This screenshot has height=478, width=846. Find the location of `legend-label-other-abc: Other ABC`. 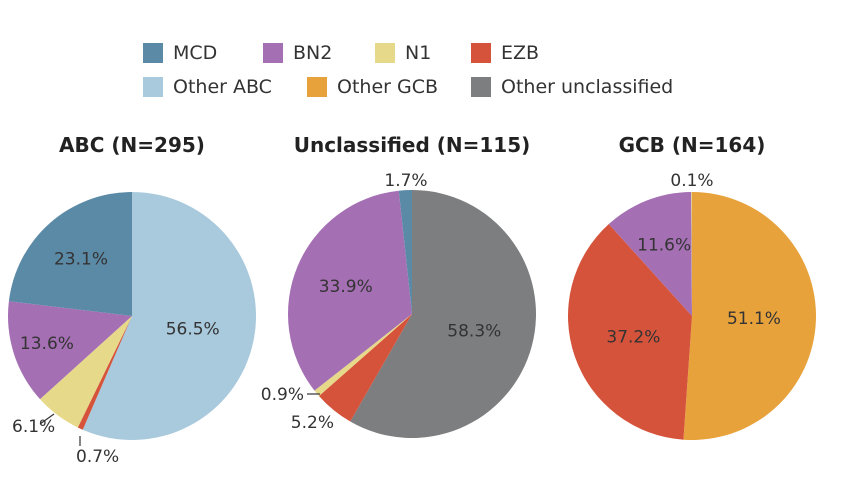

legend-label-other-abc: Other ABC is located at coordinates (222, 87).